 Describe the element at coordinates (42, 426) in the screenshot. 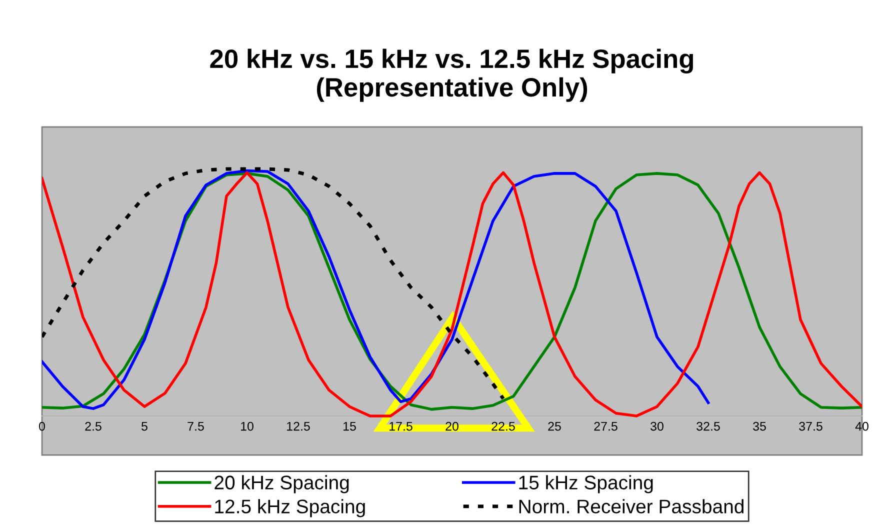

I see `x-tick-label: 0` at that location.